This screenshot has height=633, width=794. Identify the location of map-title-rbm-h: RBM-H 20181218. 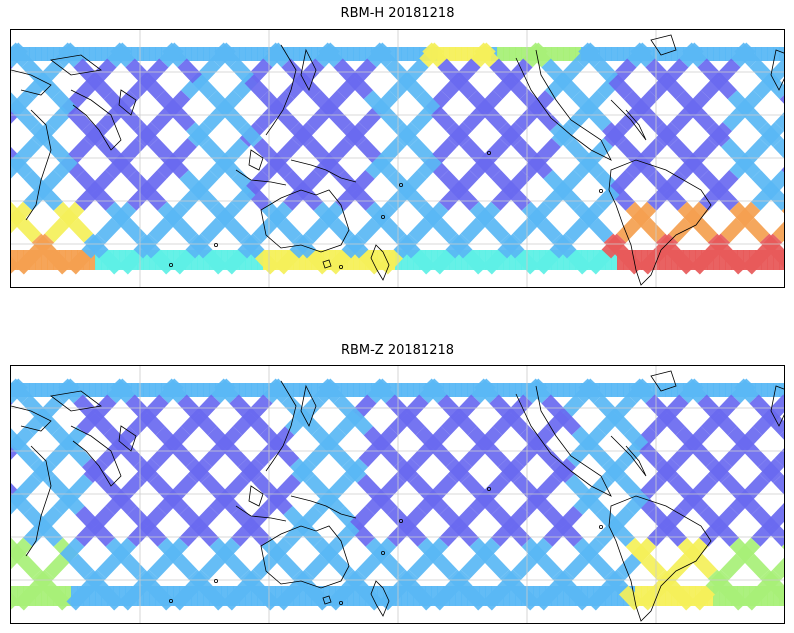
(397, 13).